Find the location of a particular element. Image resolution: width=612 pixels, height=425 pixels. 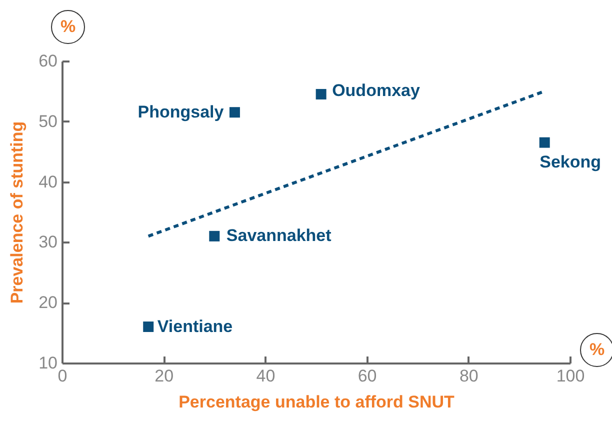

y-tick-label: 20 is located at coordinates (48, 302).